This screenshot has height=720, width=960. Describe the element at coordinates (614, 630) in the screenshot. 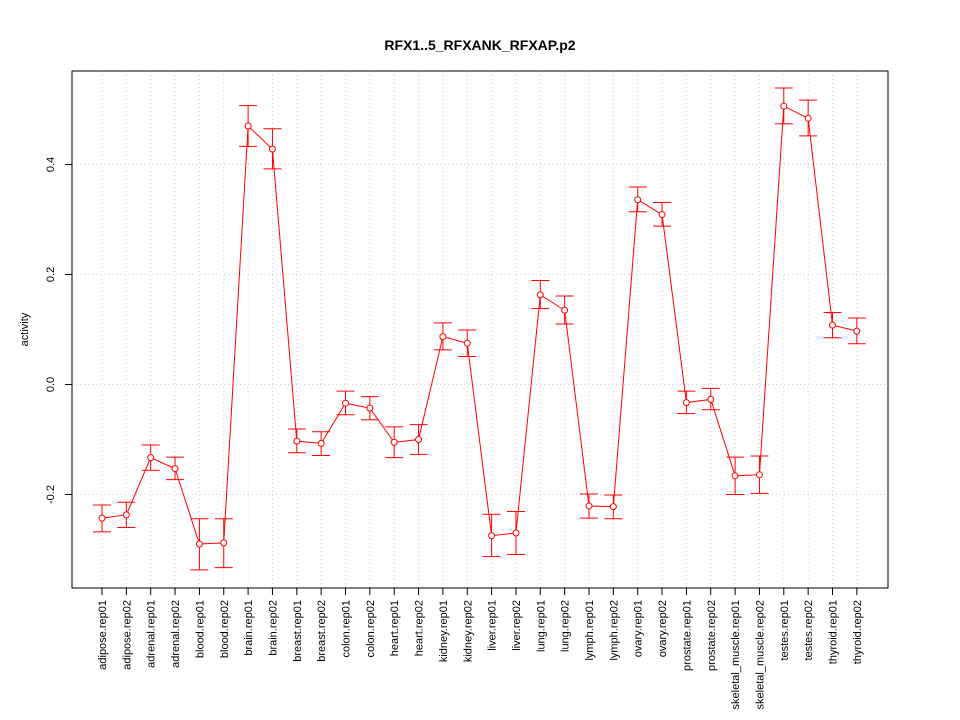

I see `x-tick-label: lymph.rep02` at that location.